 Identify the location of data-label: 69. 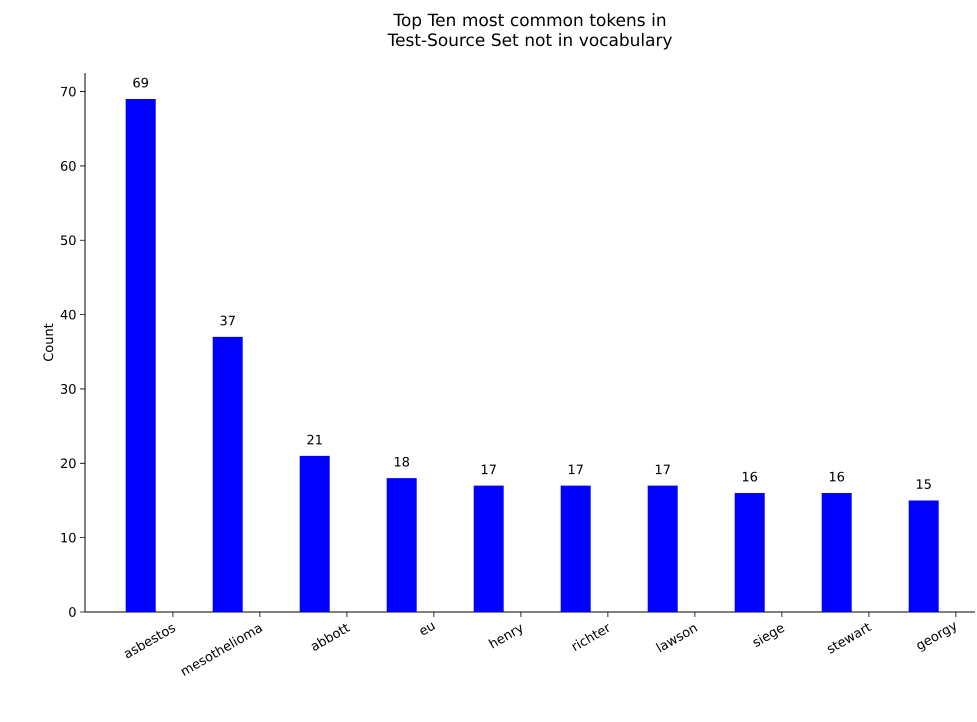
(140, 83).